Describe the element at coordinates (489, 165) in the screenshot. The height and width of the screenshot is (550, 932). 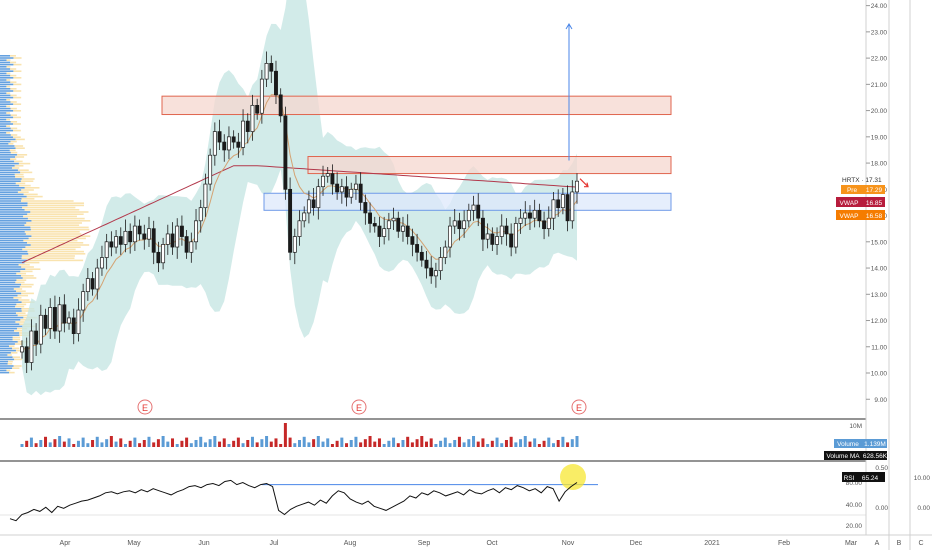
I see `resistance-zone-lower` at that location.